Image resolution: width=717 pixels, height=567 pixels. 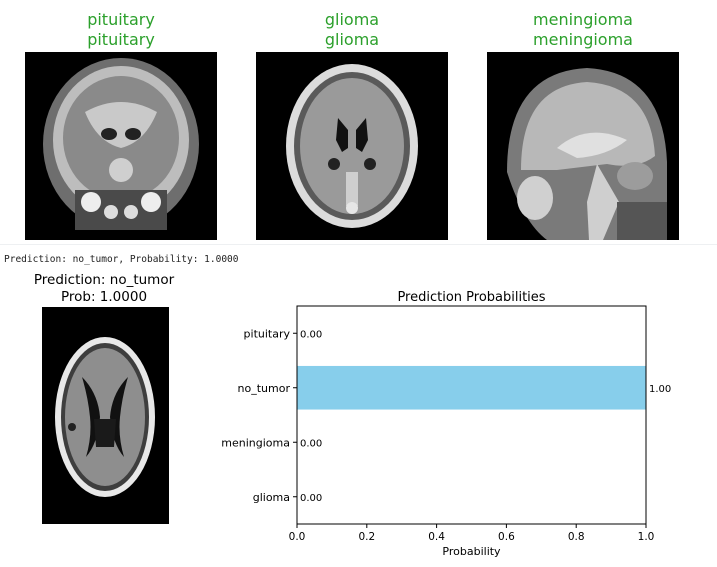 What do you see at coordinates (583, 19) in the screenshot?
I see `true-label-3: meningioma` at bounding box center [583, 19].